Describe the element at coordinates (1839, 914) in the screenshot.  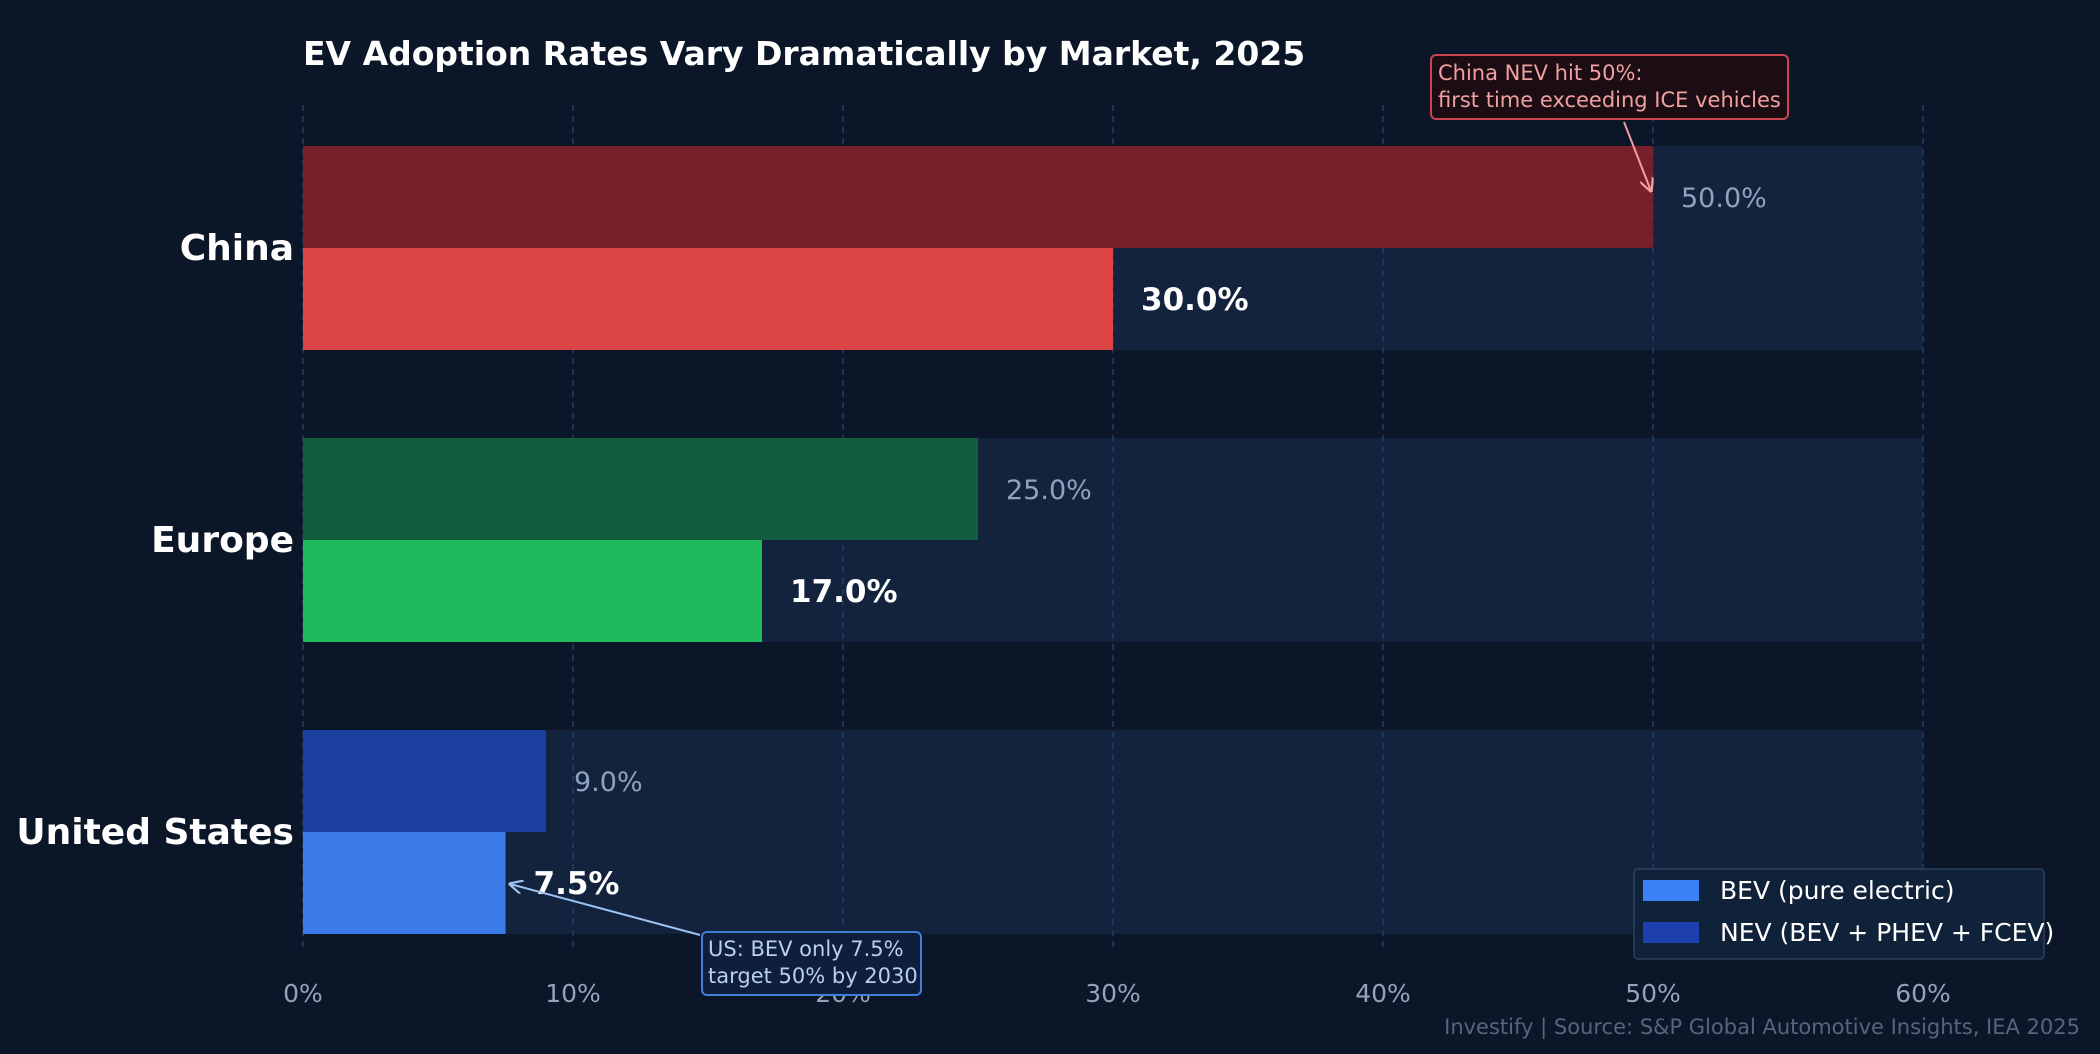
I see `legend-box` at that location.